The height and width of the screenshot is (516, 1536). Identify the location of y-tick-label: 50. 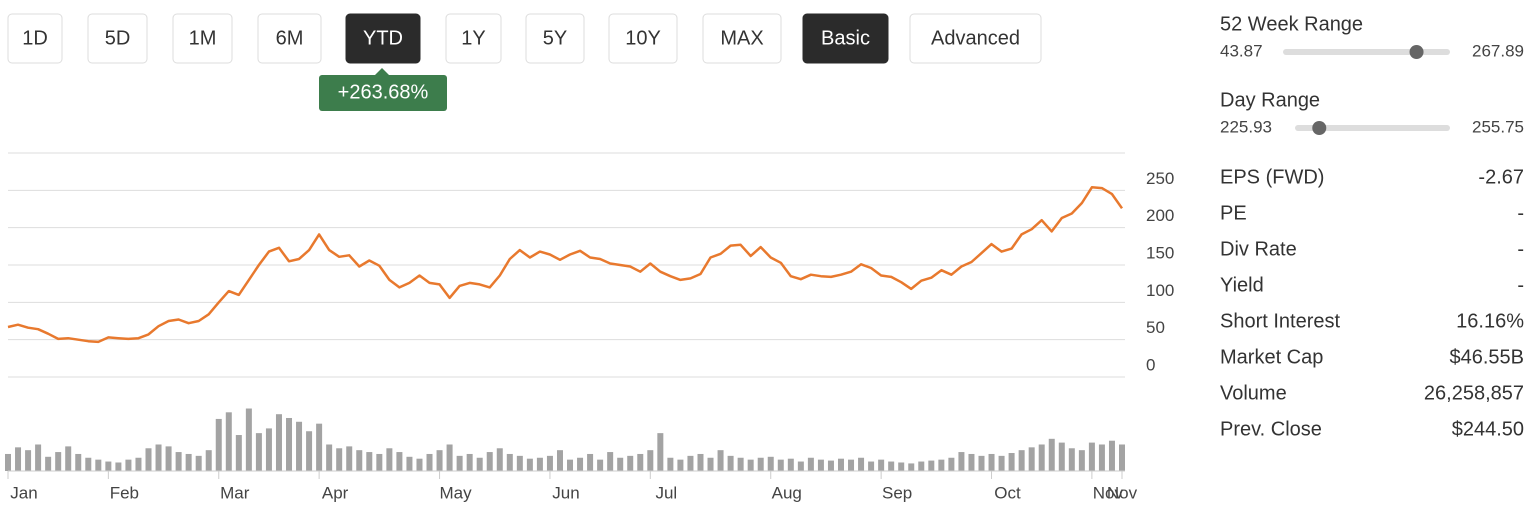
(1155, 327).